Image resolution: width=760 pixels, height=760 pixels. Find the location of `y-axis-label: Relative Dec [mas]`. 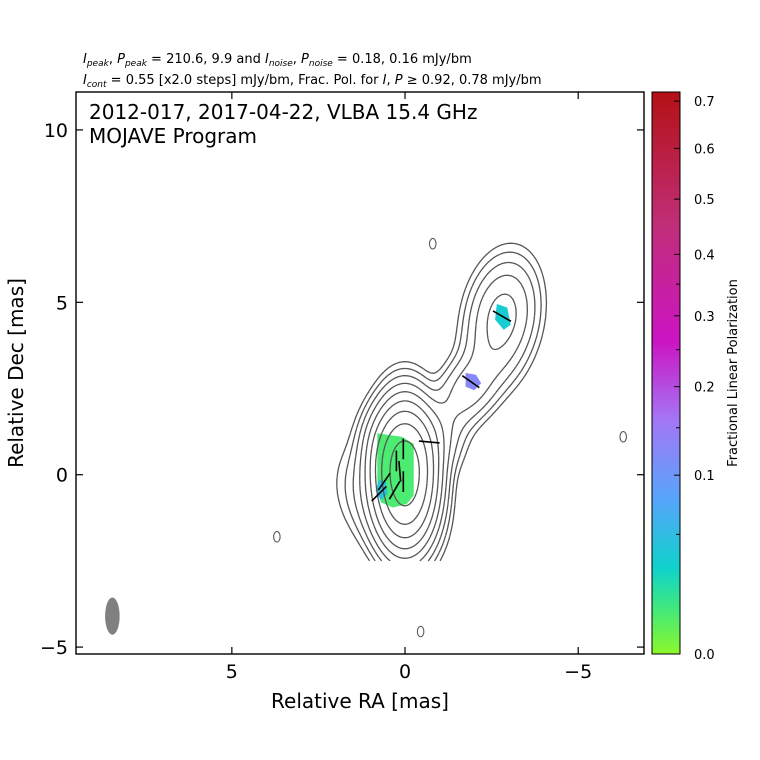

y-axis-label: Relative Dec [mas] is located at coordinates (16, 373).